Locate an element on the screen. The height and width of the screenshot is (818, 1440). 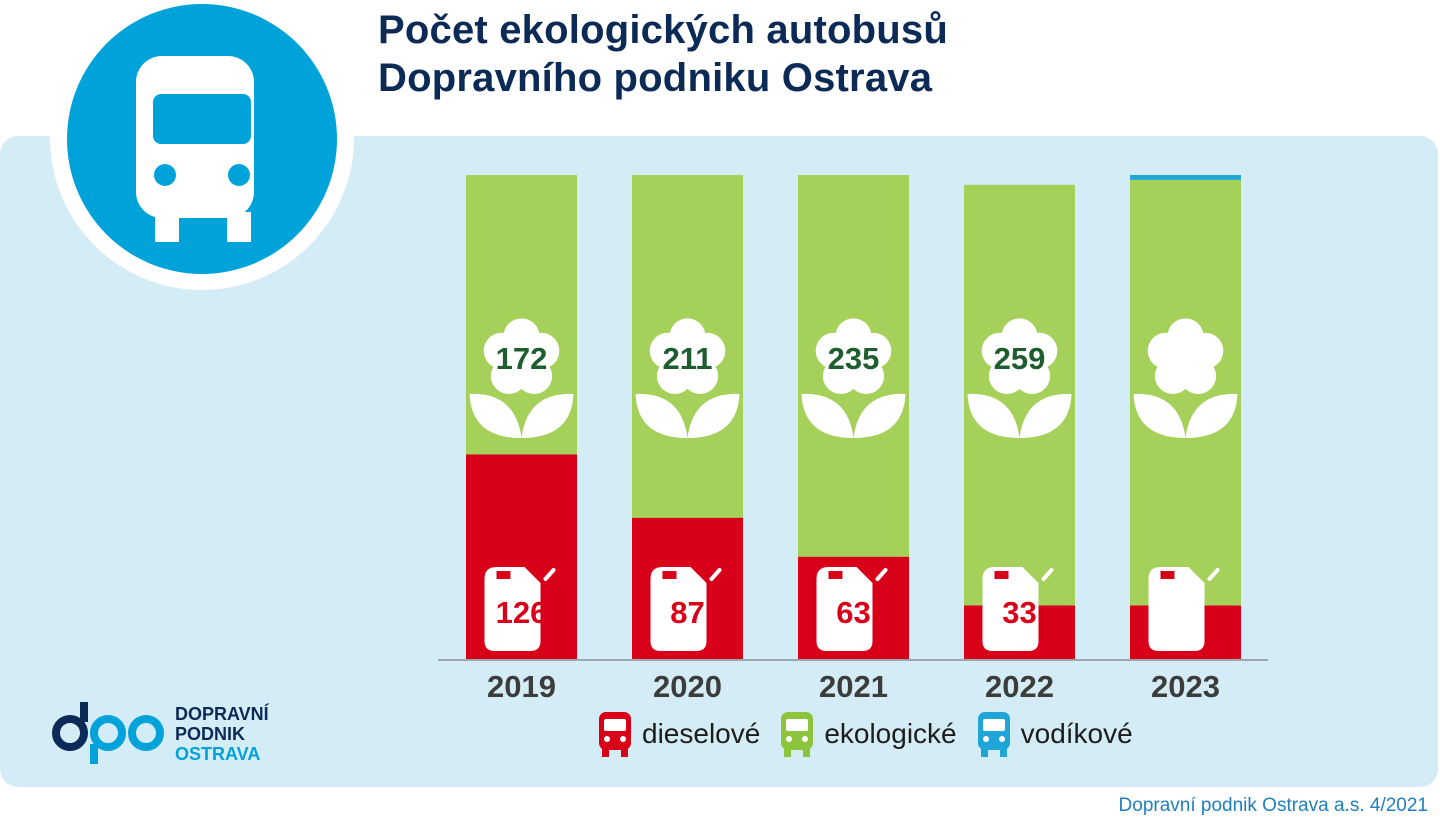
x-tick-label-2020: 2020 is located at coordinates (687, 686).